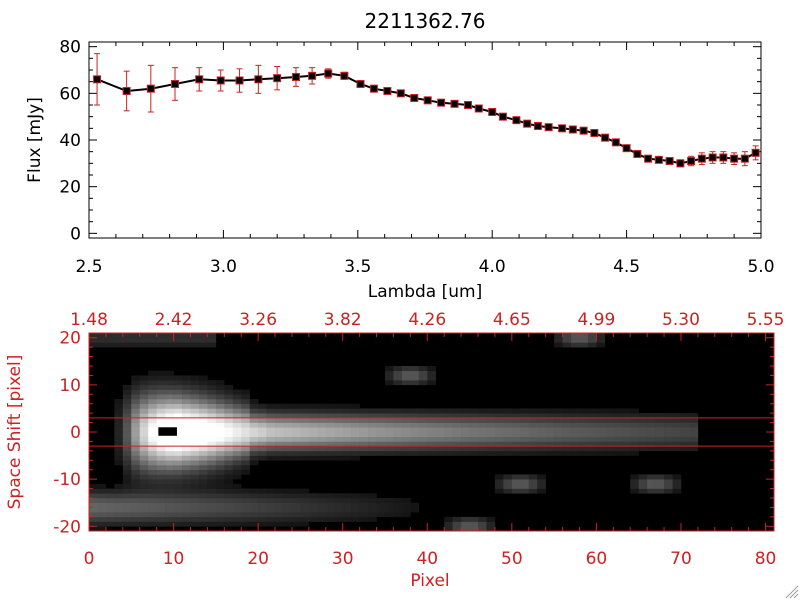 The height and width of the screenshot is (600, 800). I want to click on spectrum-y-tick-label: 60, so click(70, 94).